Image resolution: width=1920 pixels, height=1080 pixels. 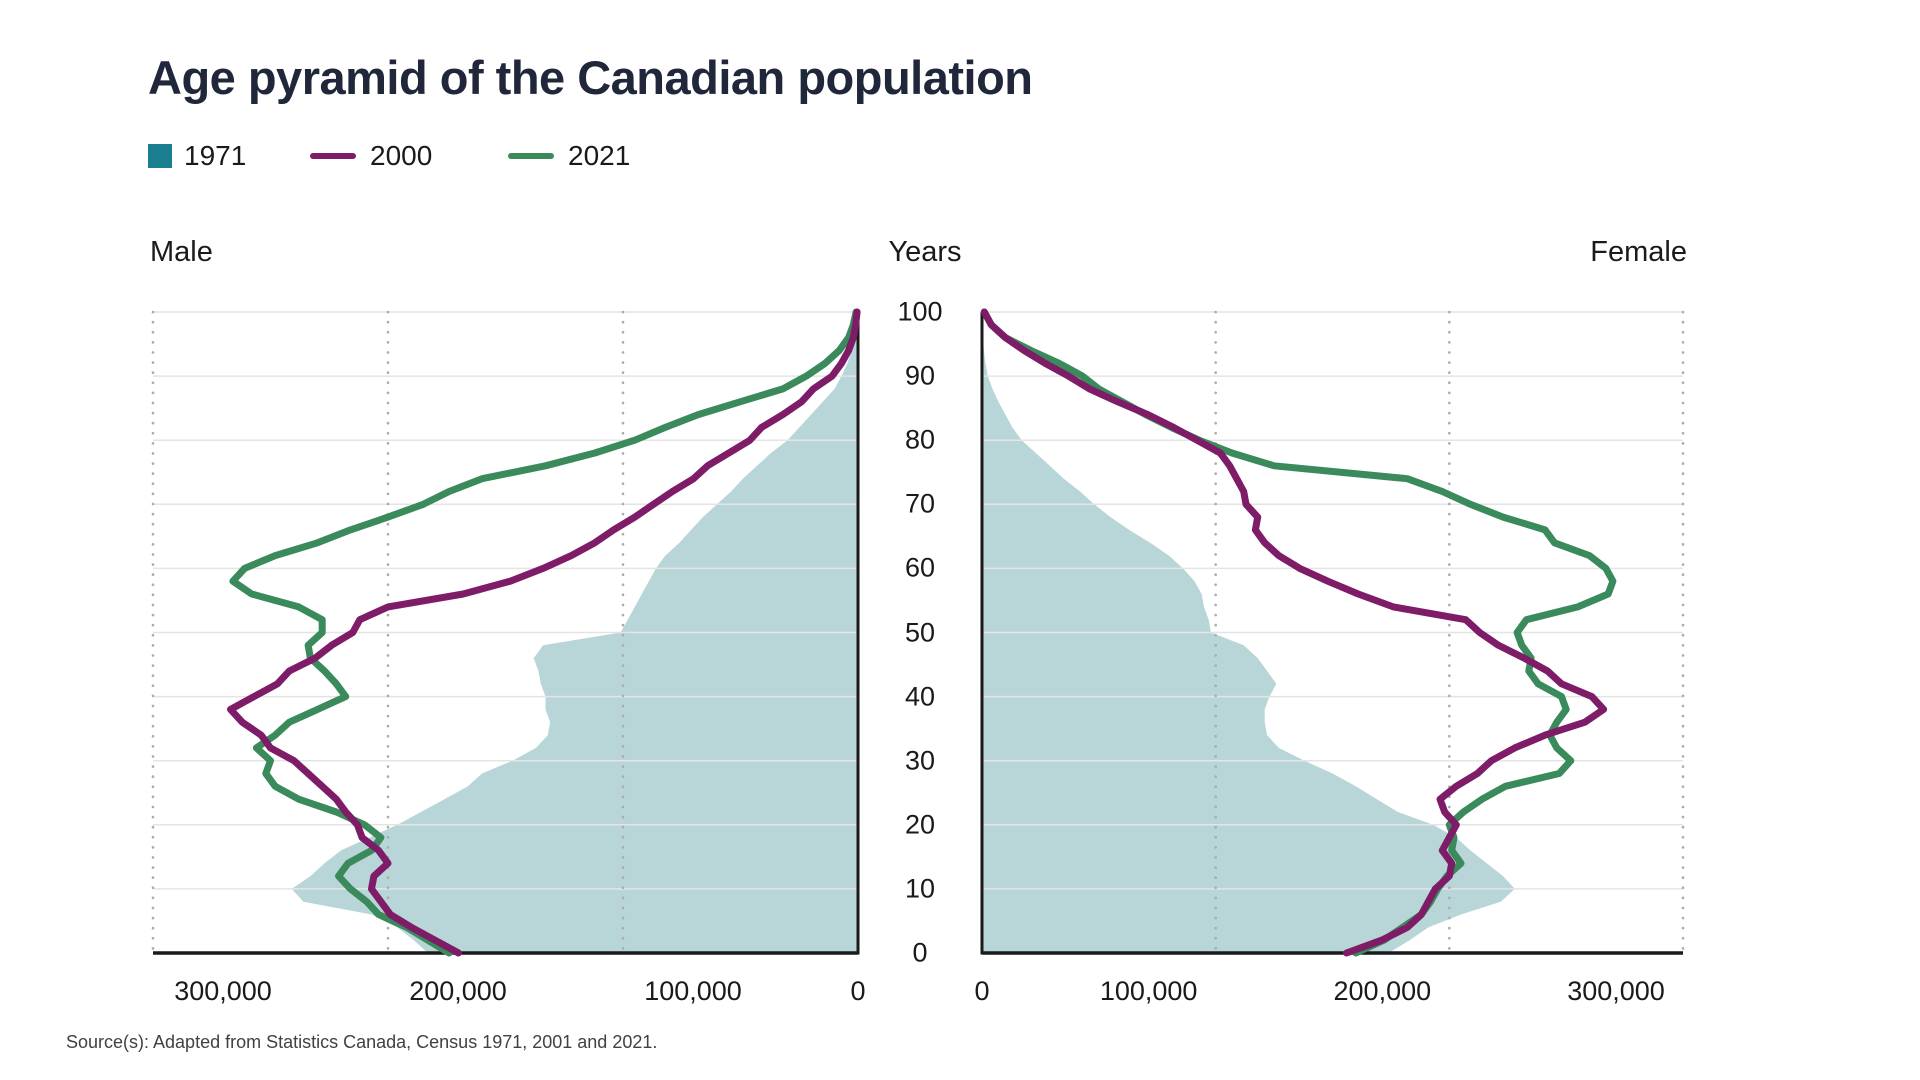 What do you see at coordinates (920, 888) in the screenshot?
I see `y-tick-label-10: 10` at bounding box center [920, 888].